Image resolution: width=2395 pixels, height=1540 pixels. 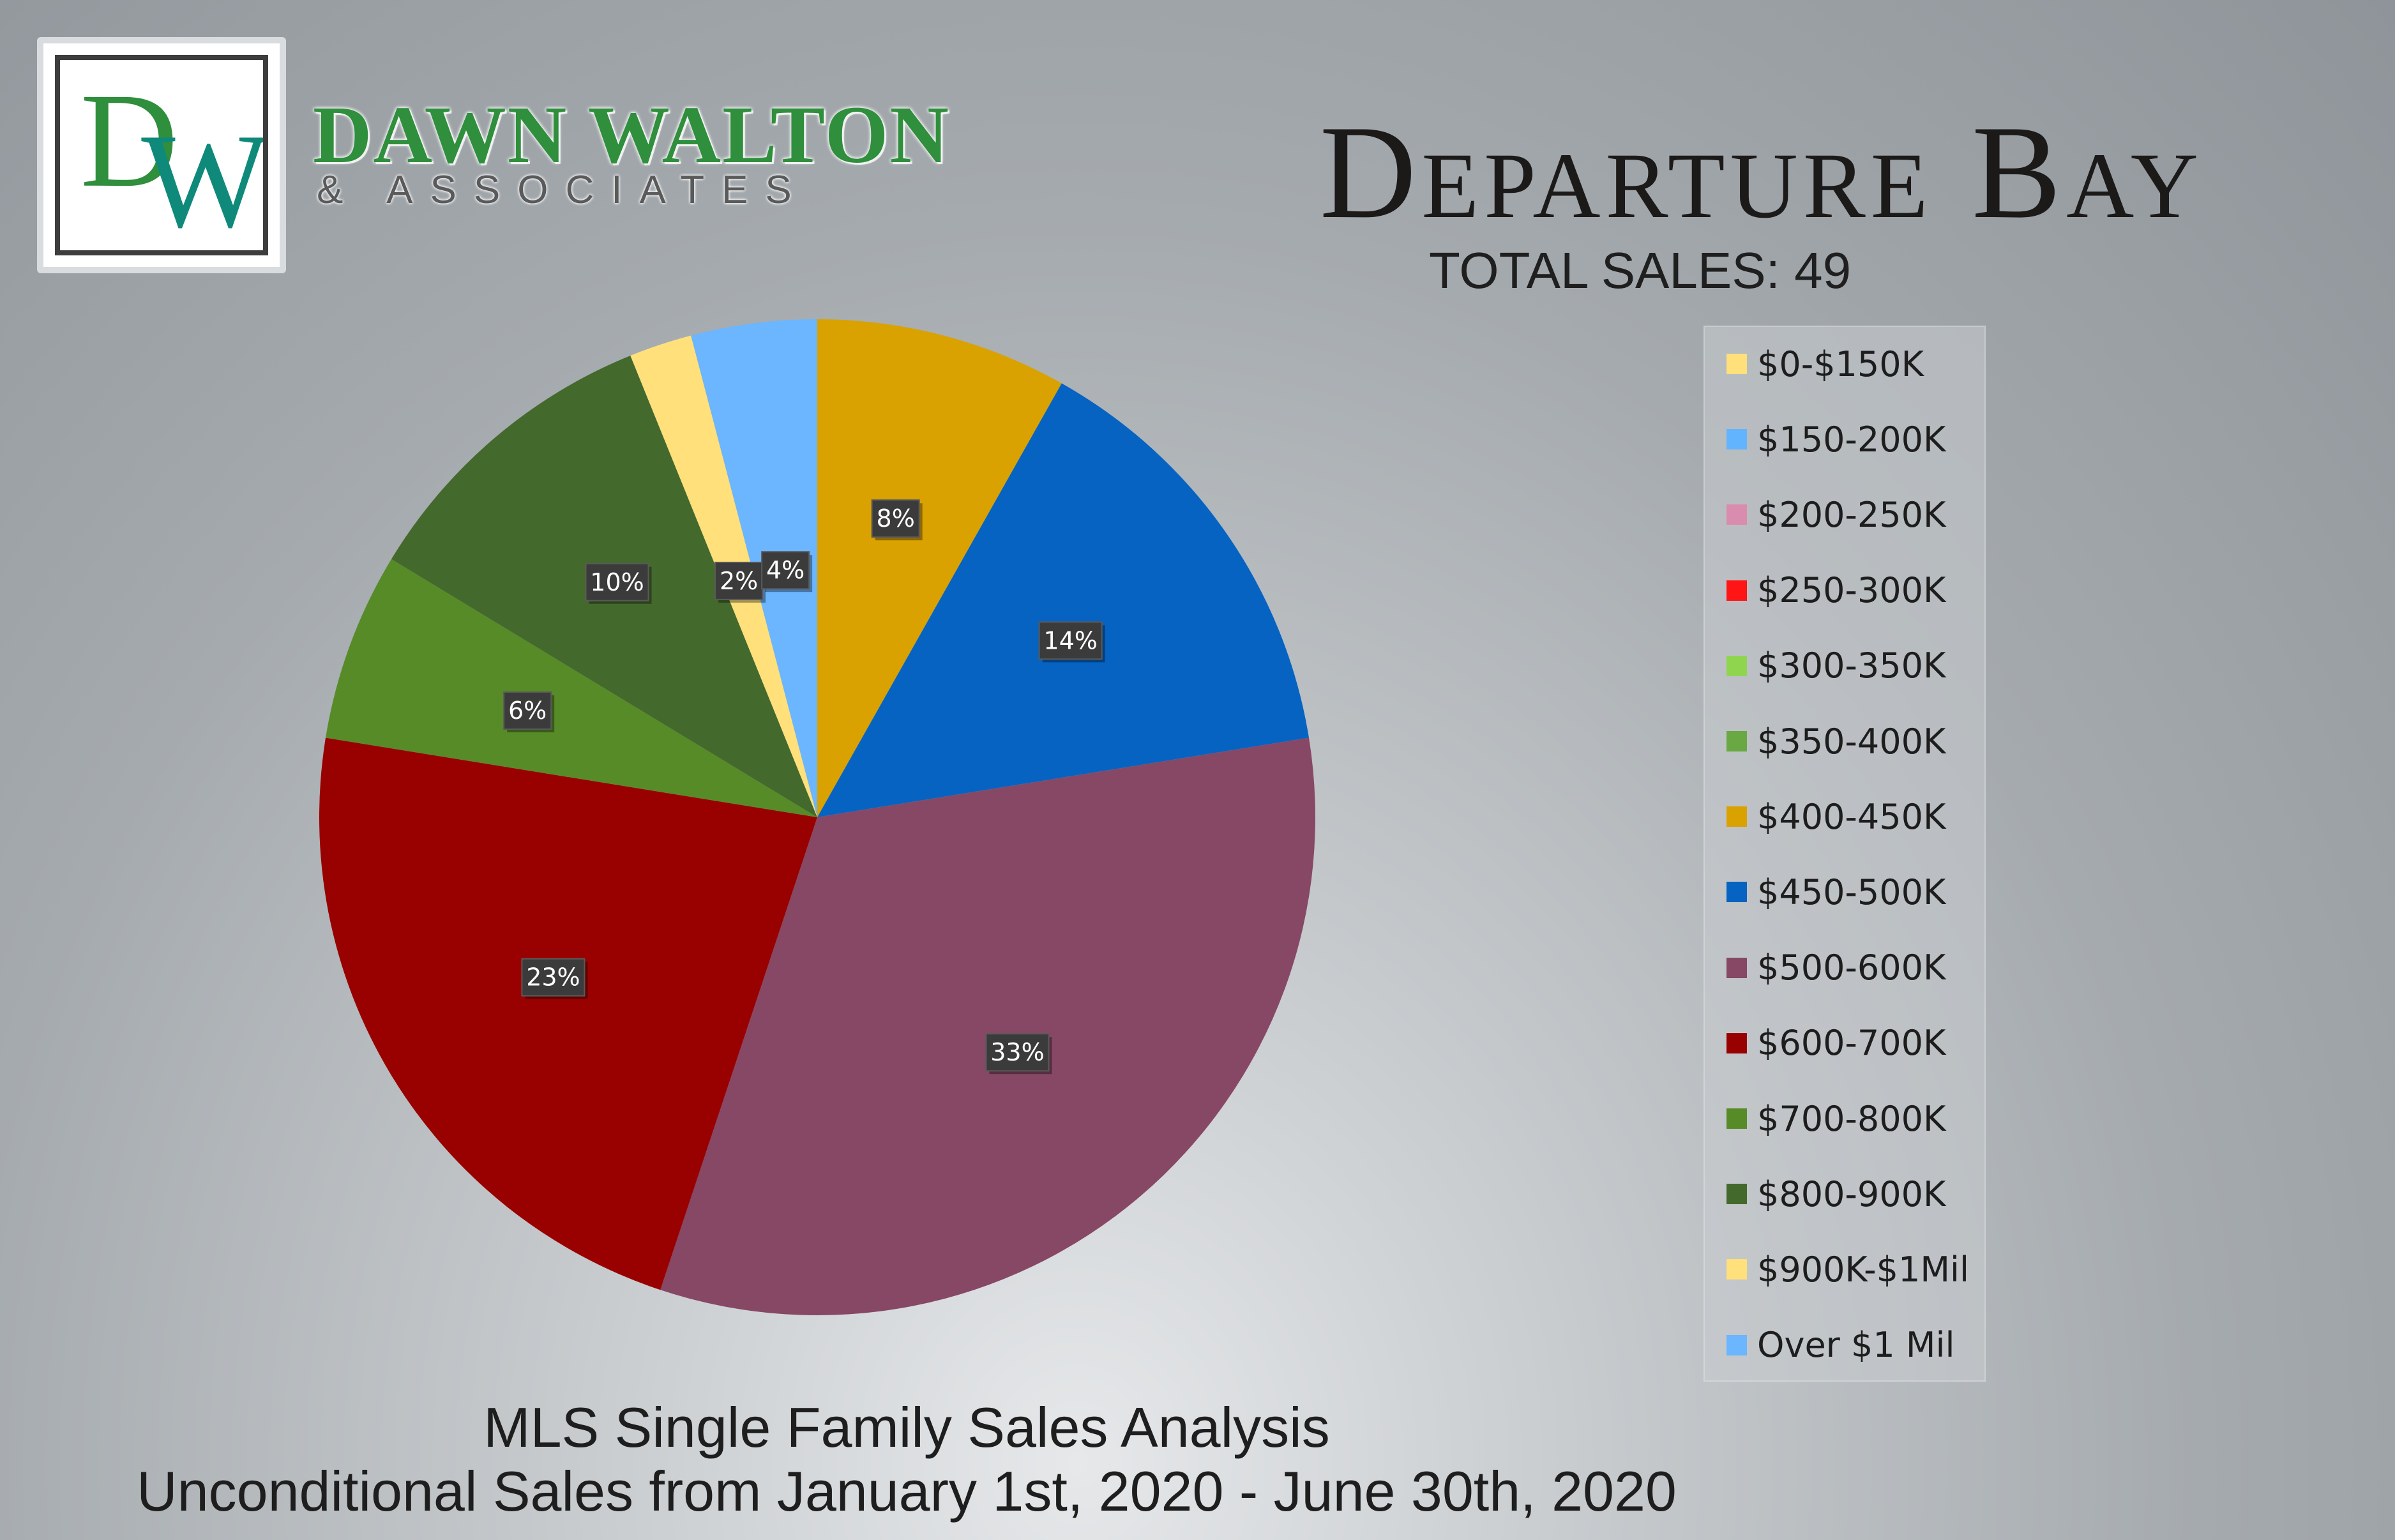 I want to click on data-label-text: 6%, so click(x=527, y=711).